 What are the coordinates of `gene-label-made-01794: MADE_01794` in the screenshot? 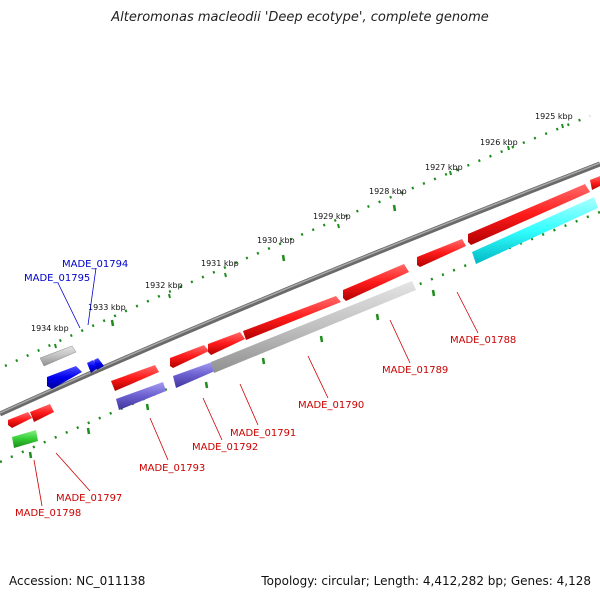 It's located at (95, 264).